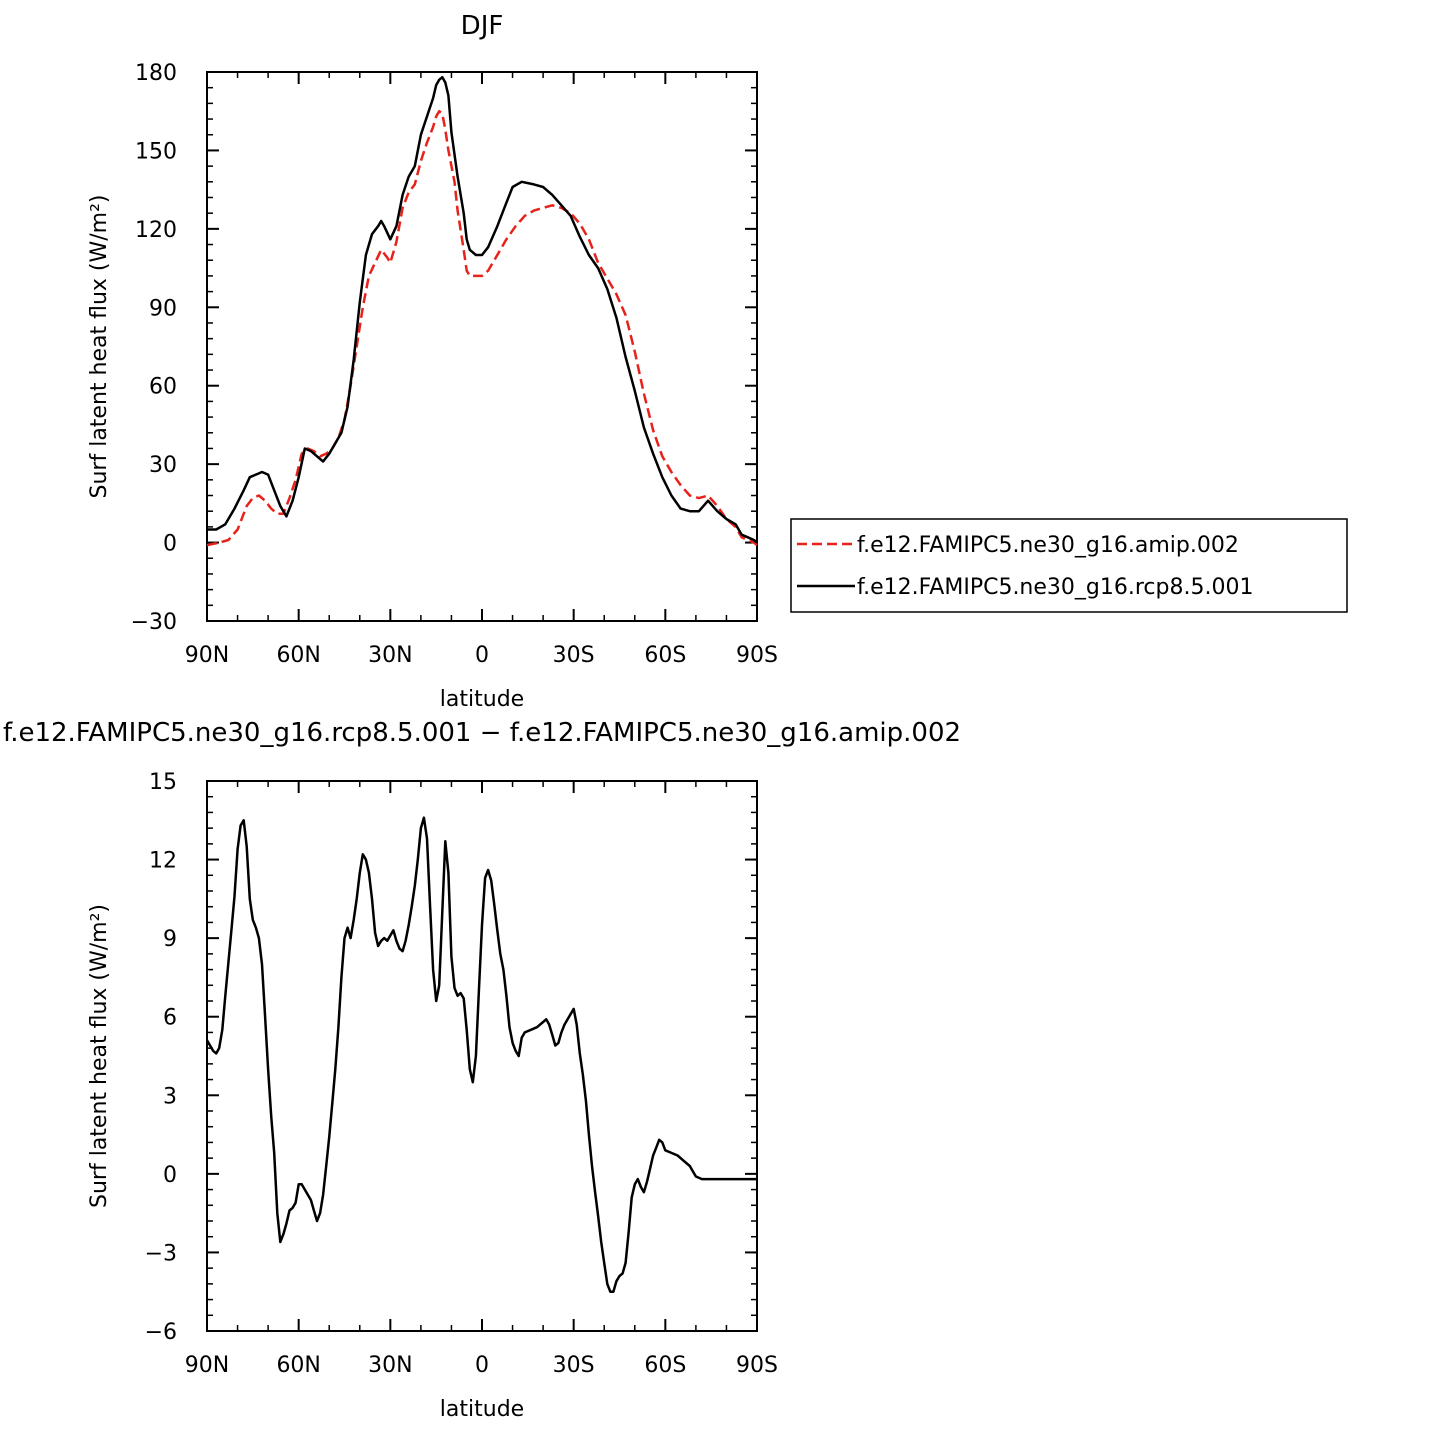 The width and height of the screenshot is (1430, 1430). I want to click on y-tick-label: 150, so click(156, 151).